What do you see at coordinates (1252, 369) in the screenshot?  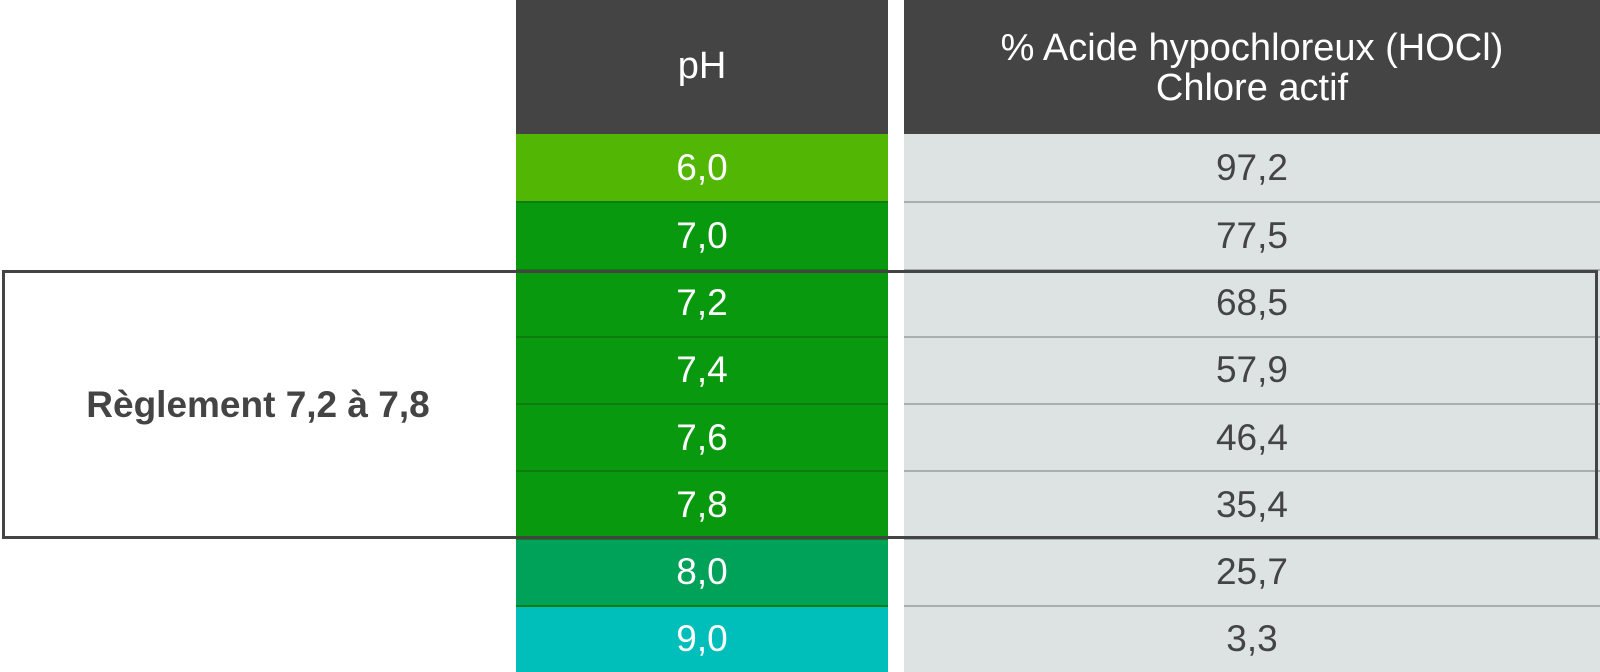 I see `percent-cell: 57,9` at bounding box center [1252, 369].